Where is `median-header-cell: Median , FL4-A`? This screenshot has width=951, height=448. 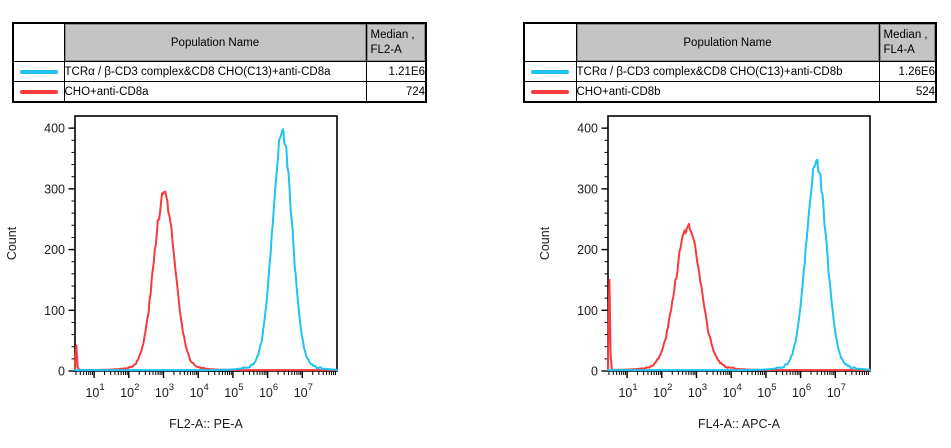
median-header-cell: Median , FL4-A is located at coordinates (907, 42).